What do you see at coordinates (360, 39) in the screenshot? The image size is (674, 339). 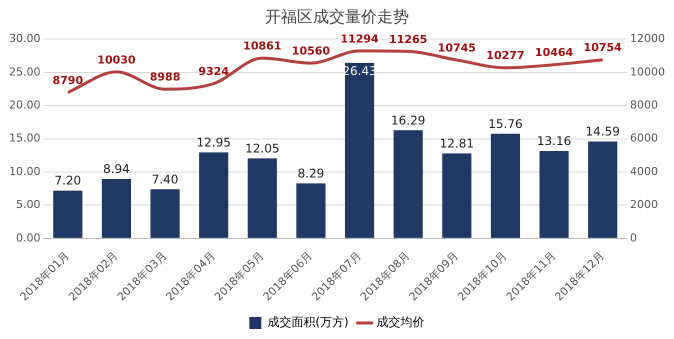 I see `data-label: 11294` at bounding box center [360, 39].